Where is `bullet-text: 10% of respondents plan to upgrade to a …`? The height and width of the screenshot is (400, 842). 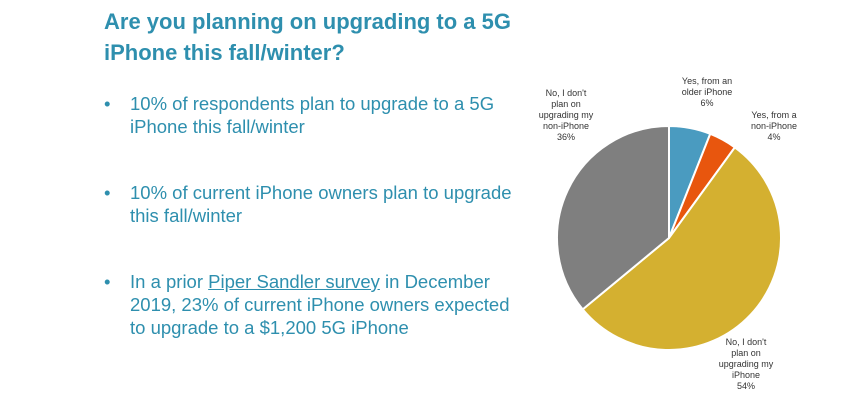 bullet-text: 10% of respondents plan to upgrade to a … is located at coordinates (312, 115).